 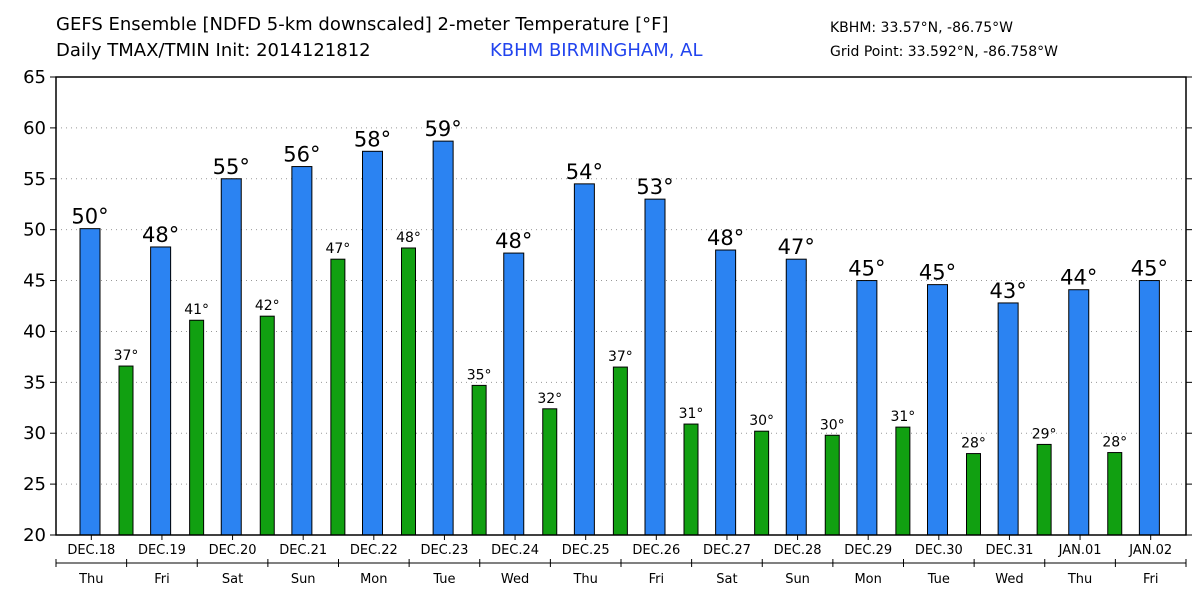 What do you see at coordinates (513, 241) in the screenshot?
I see `tmax-value-label: 48°` at bounding box center [513, 241].